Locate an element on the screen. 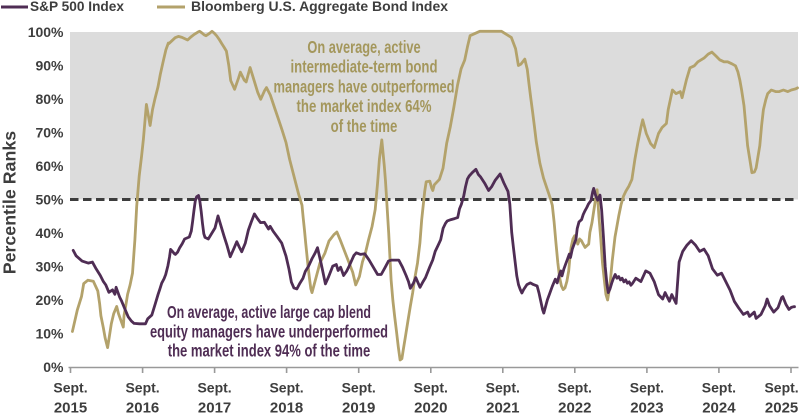 The width and height of the screenshot is (800, 415). svg-text: the market index 64% is located at coordinates (364, 106).